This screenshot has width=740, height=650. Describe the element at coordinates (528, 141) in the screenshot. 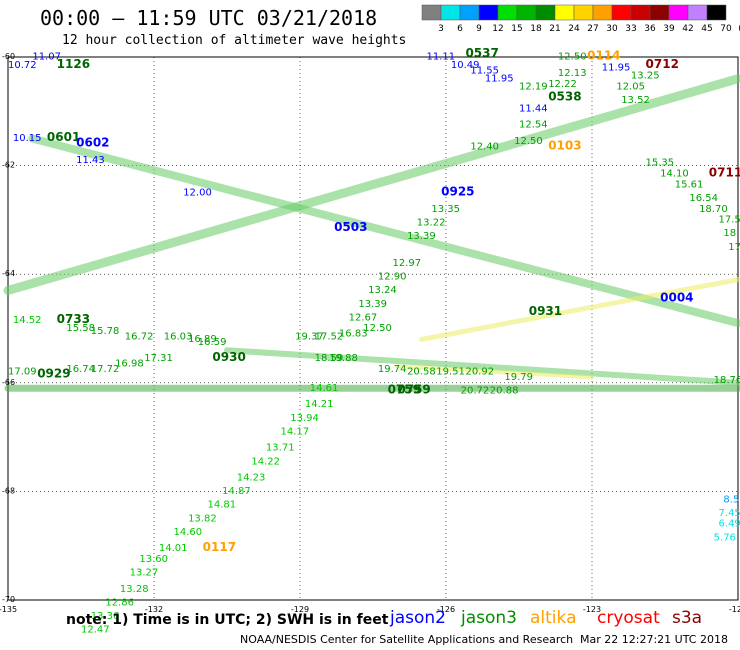

I see `wave-height-value: 12.50` at that location.